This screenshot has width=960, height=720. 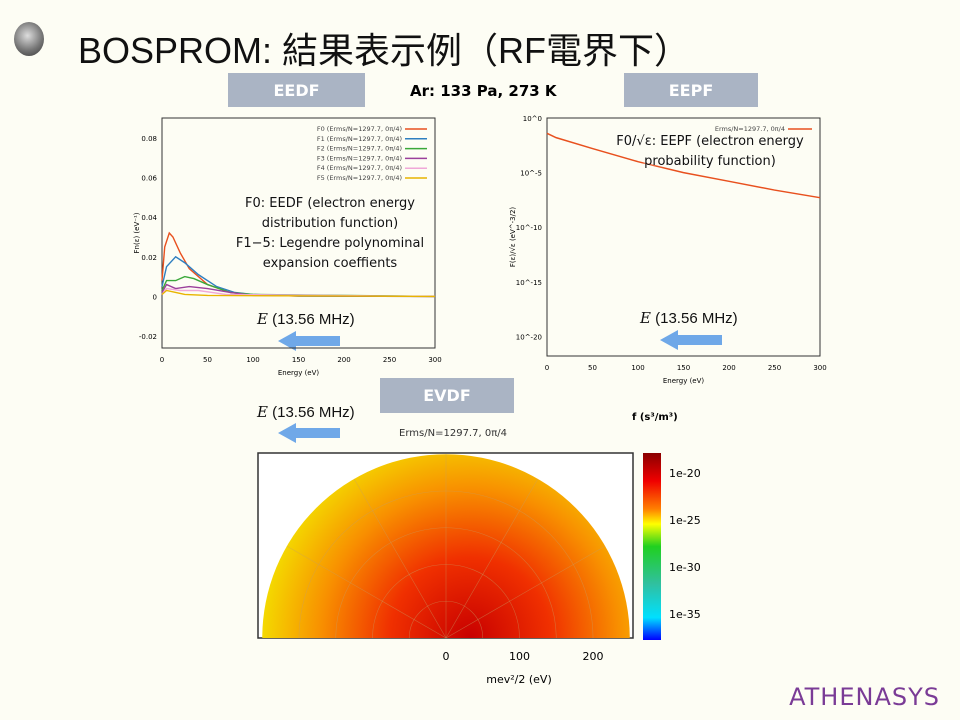 What do you see at coordinates (529, 283) in the screenshot?
I see `y-tick-label: 10^-15` at bounding box center [529, 283].